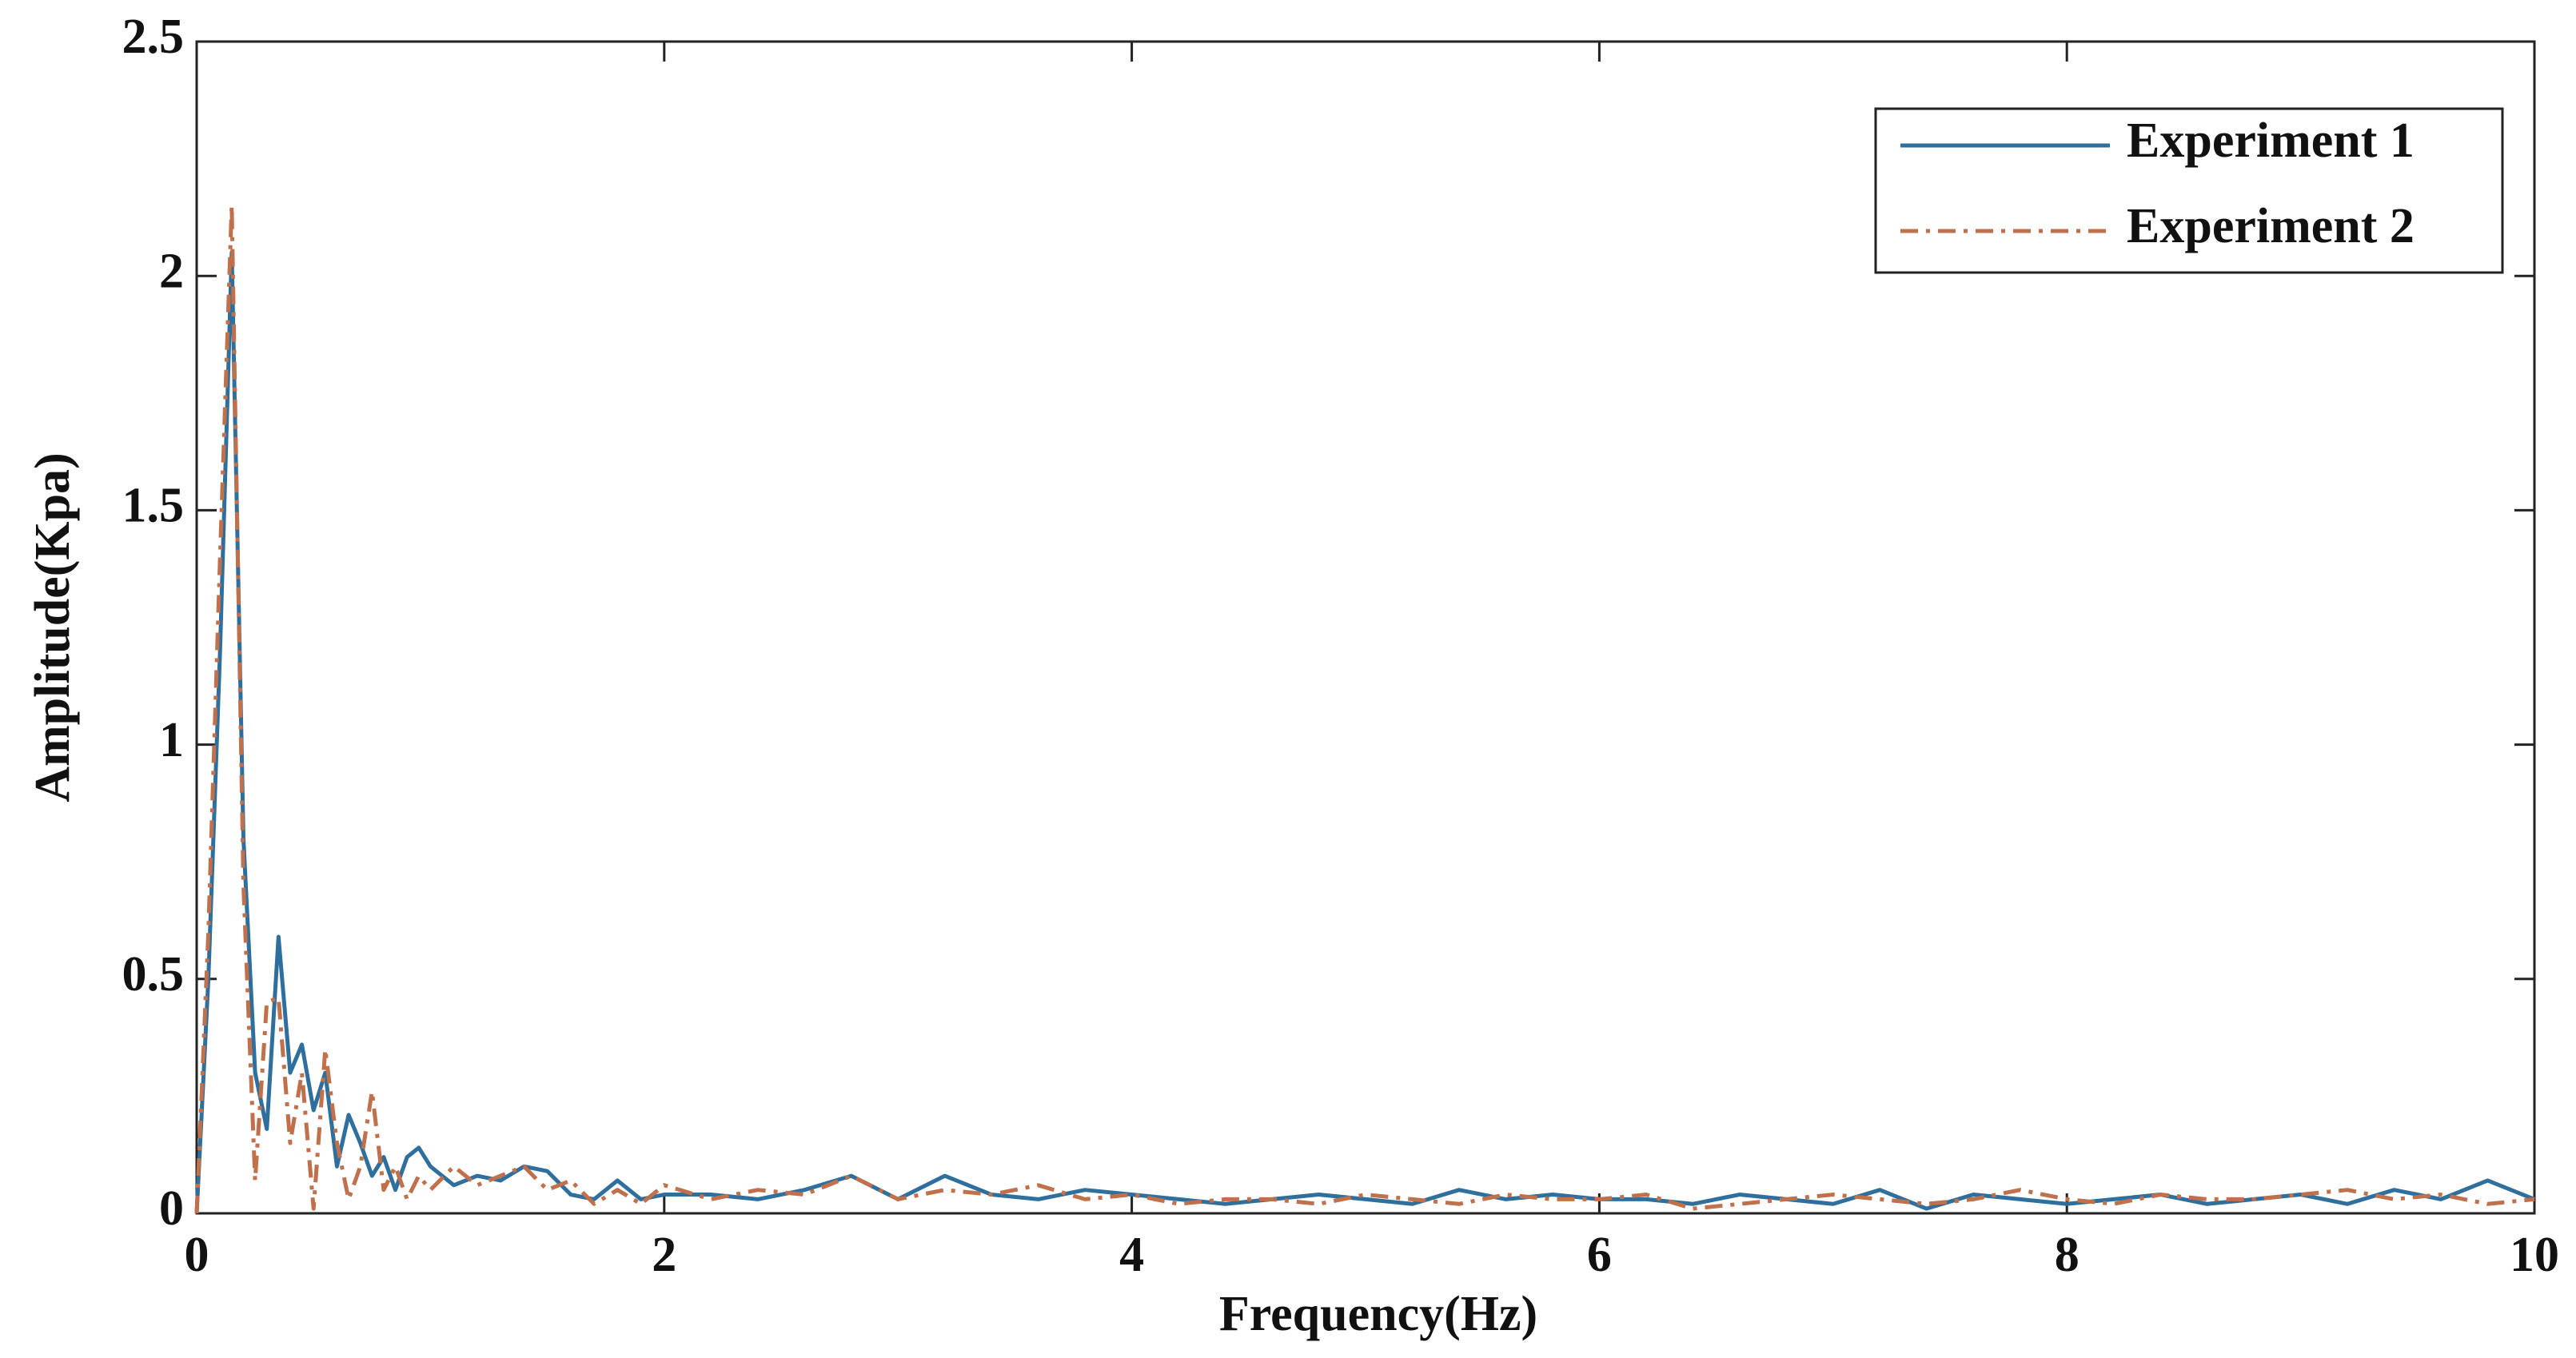 This screenshot has height=1358, width=2576. Describe the element at coordinates (197, 1255) in the screenshot. I see `x-tick-label: 0` at that location.